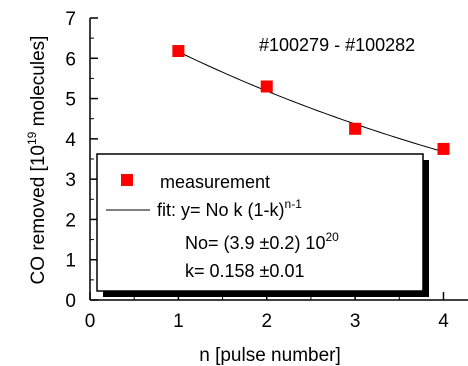 The height and width of the screenshot is (366, 468). I want to click on legend-fit-exponent: n-1, so click(294, 204).